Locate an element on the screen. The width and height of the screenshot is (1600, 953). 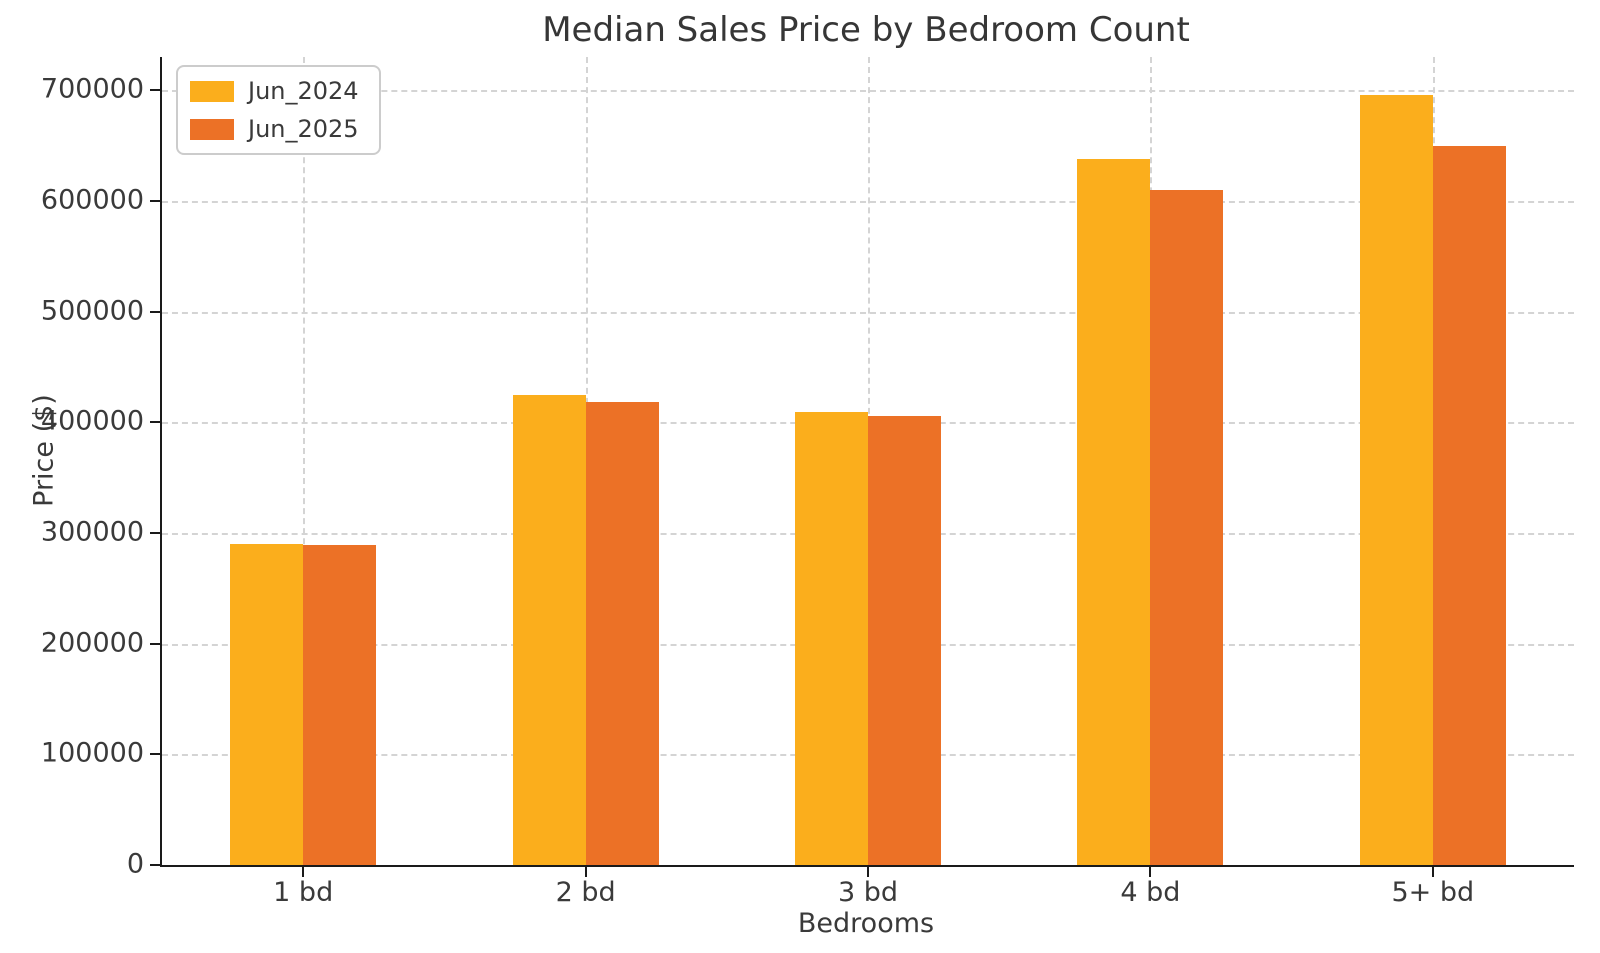
legend-label: Jun_2025 is located at coordinates (303, 129).